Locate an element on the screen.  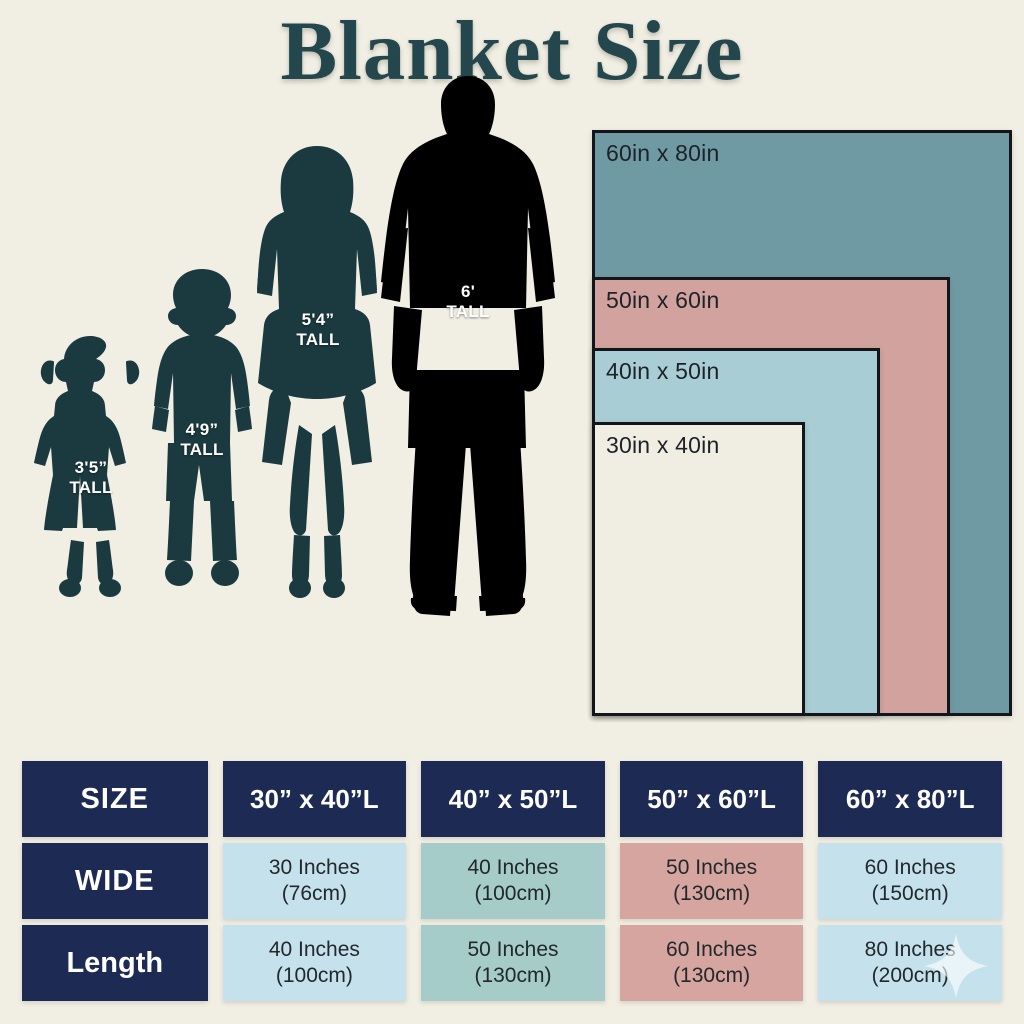
table-cell-length-40x50: 50 Inches (130cm) is located at coordinates (513, 963).